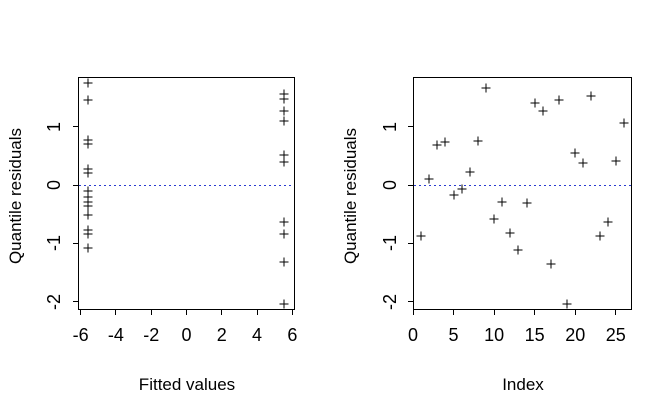 Image resolution: width=672 pixels, height=409 pixels. I want to click on x-axis-tick-label: 15, so click(534, 335).